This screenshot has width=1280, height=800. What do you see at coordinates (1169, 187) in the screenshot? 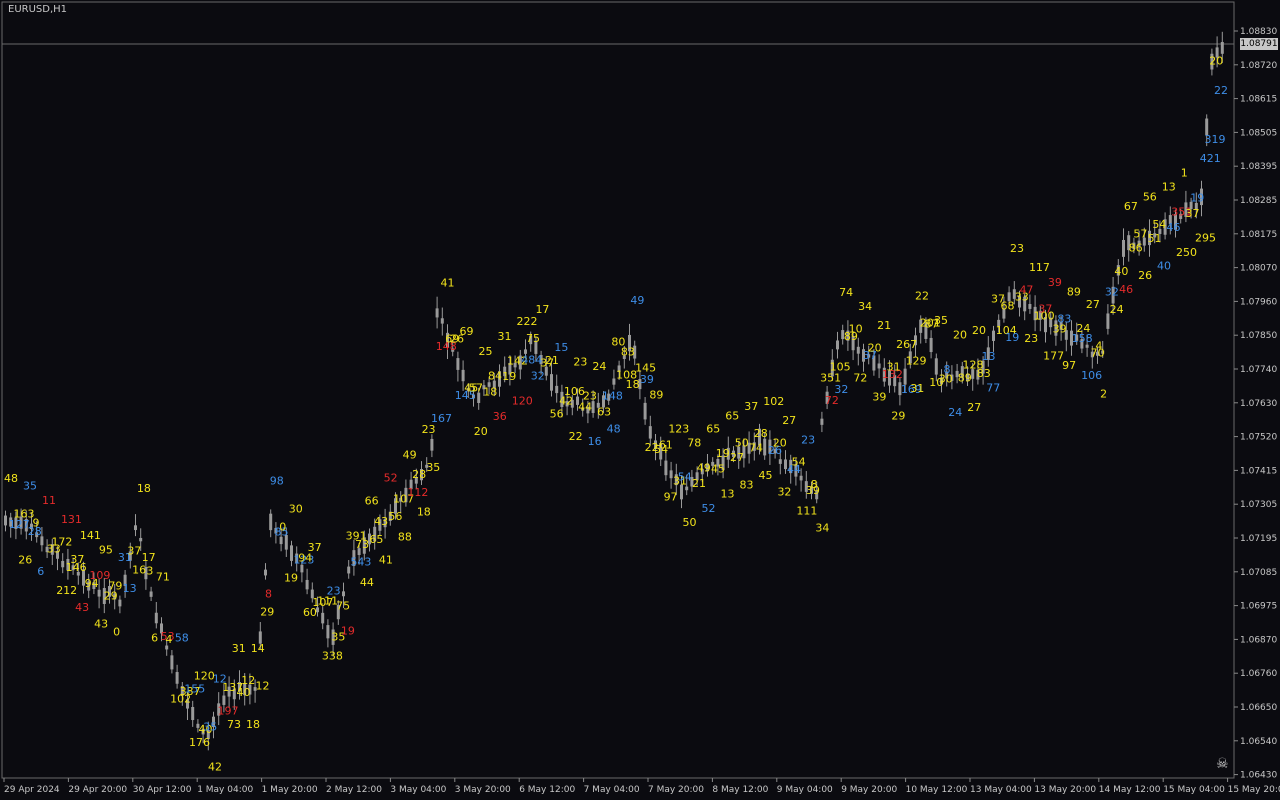
I see `tick-count-label: 13` at bounding box center [1169, 187].